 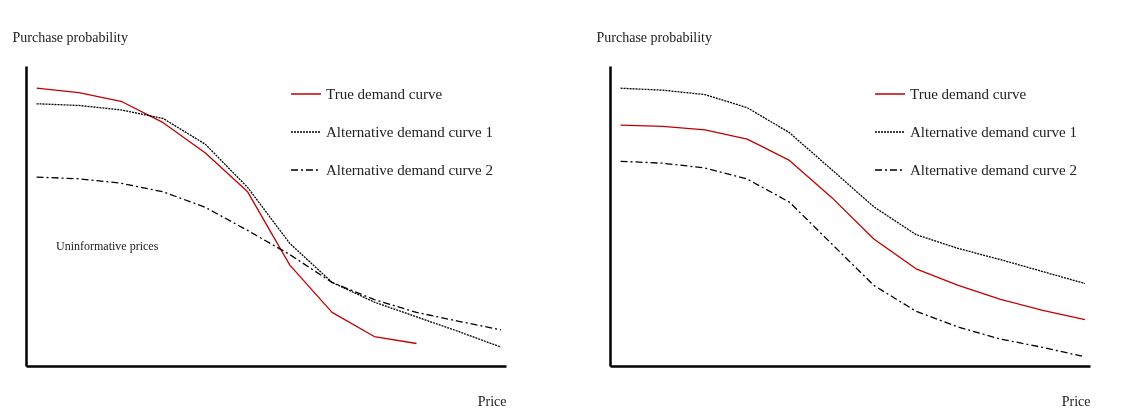 I want to click on annotation: Uninformative prices, so click(x=107, y=246).